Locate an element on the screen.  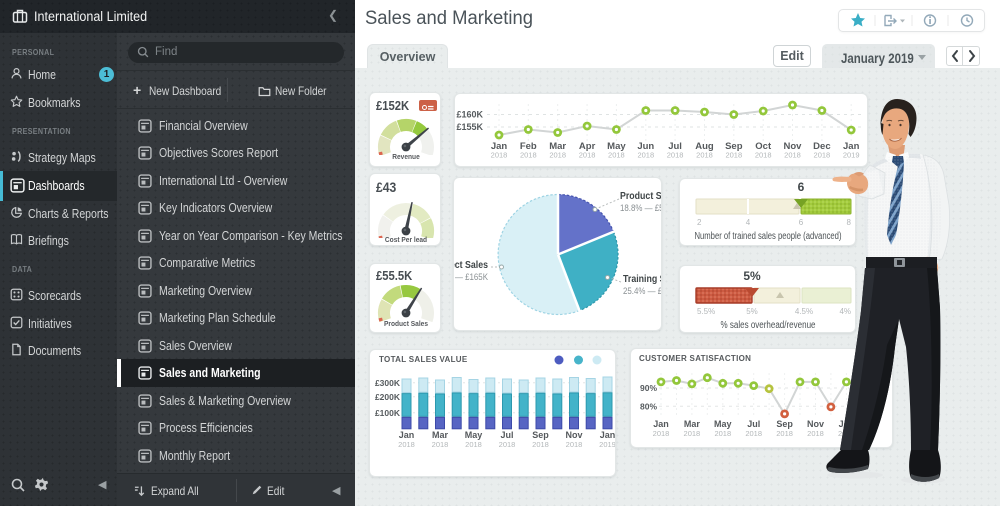
svg-text: 90% is located at coordinates (648, 388).